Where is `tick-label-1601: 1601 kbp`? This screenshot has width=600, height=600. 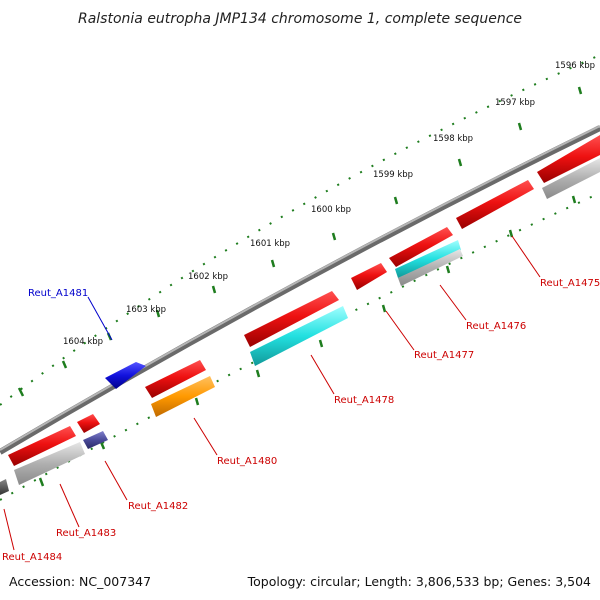
tick-label-1601: 1601 kbp is located at coordinates (270, 244).